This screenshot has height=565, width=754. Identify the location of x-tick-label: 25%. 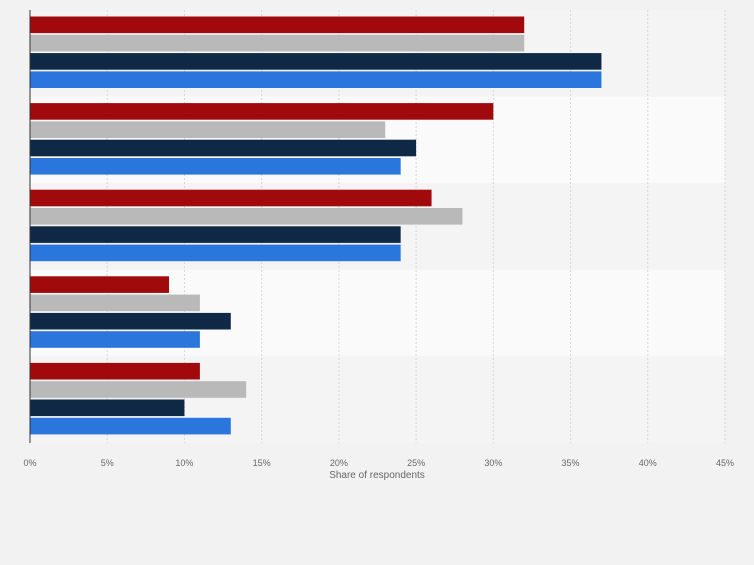
(416, 463).